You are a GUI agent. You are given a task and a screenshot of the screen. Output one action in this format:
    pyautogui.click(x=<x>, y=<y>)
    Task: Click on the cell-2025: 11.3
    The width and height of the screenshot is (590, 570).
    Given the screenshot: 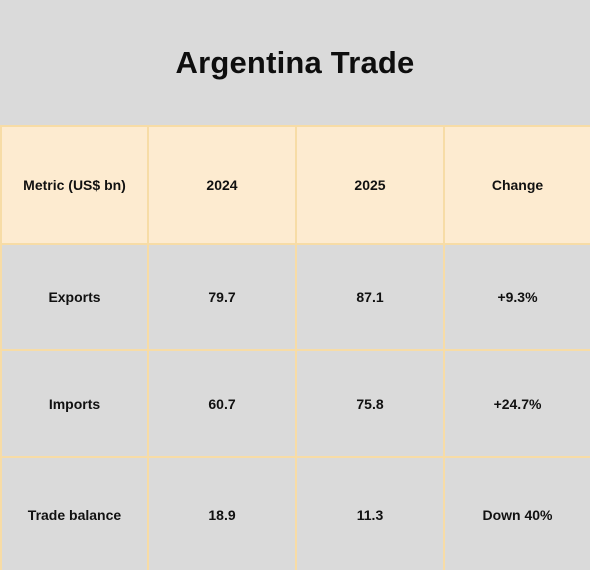 What is the action you would take?
    pyautogui.click(x=370, y=513)
    